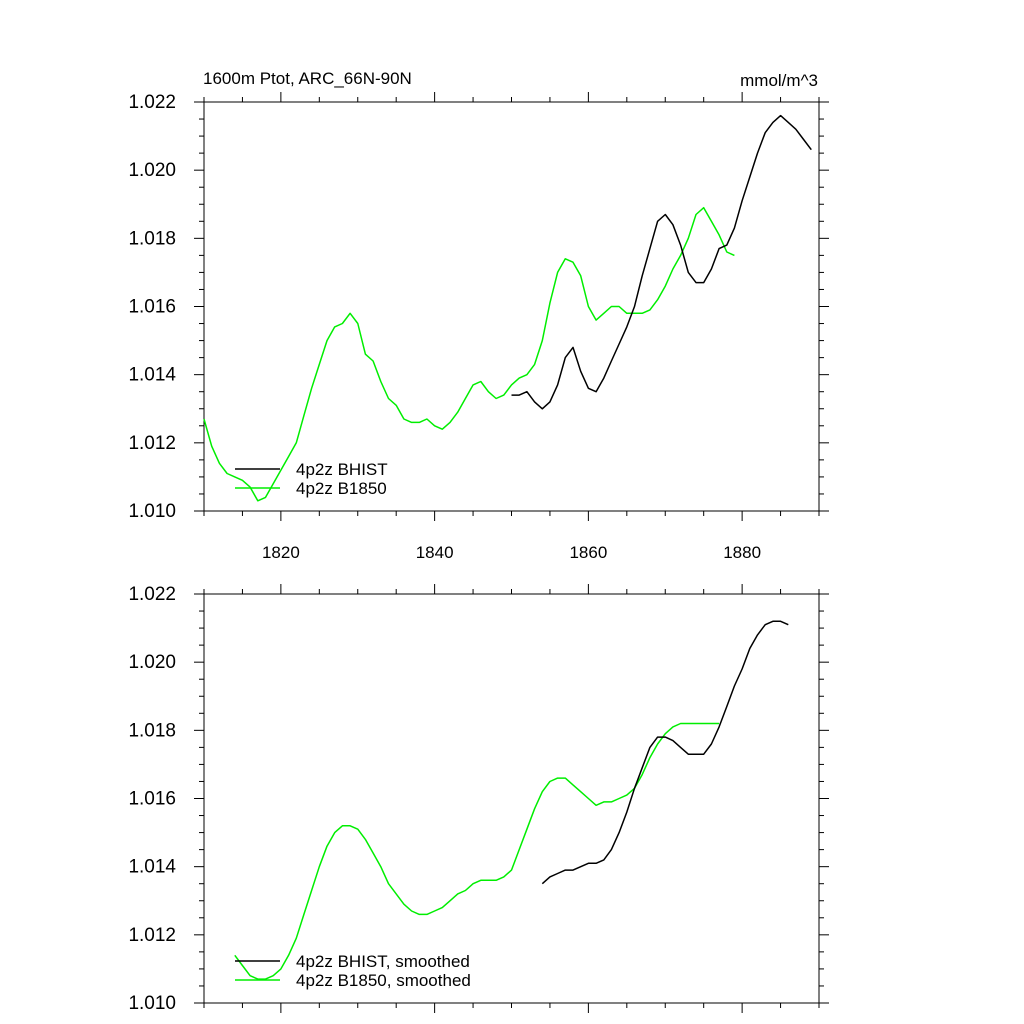  Describe the element at coordinates (588, 552) in the screenshot. I see `x-tick-label: 1860` at that location.